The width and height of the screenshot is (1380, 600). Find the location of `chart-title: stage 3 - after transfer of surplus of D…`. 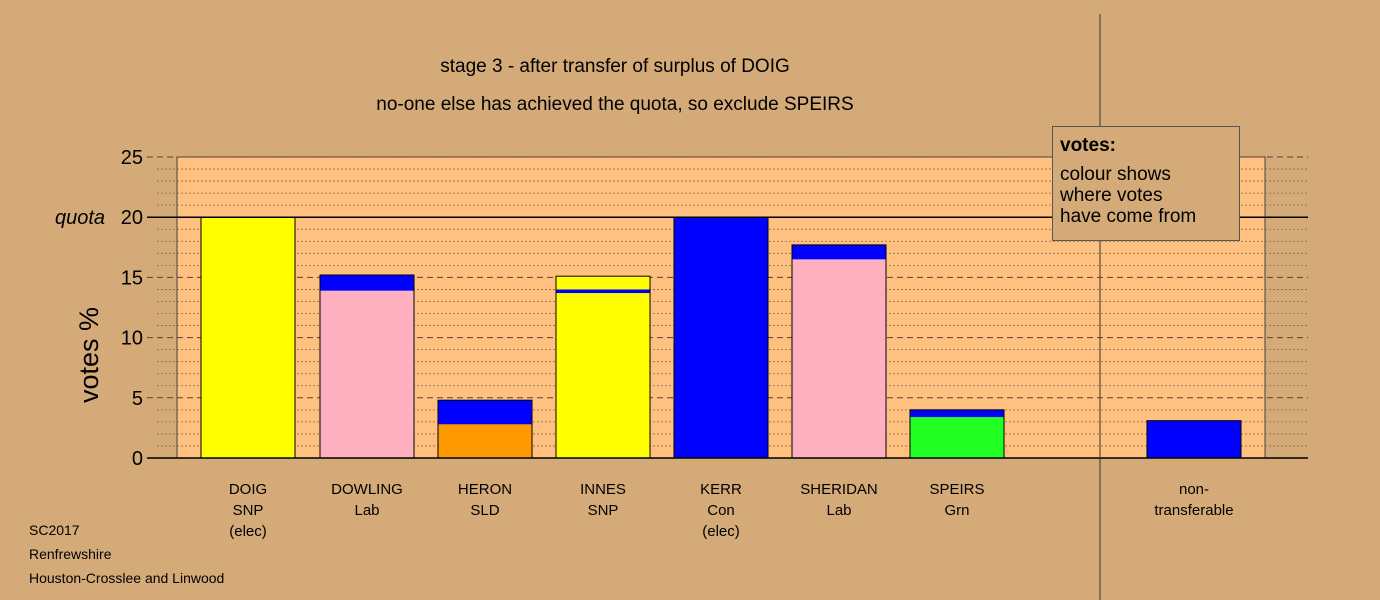

chart-title: stage 3 - after transfer of surplus of D… is located at coordinates (615, 66).